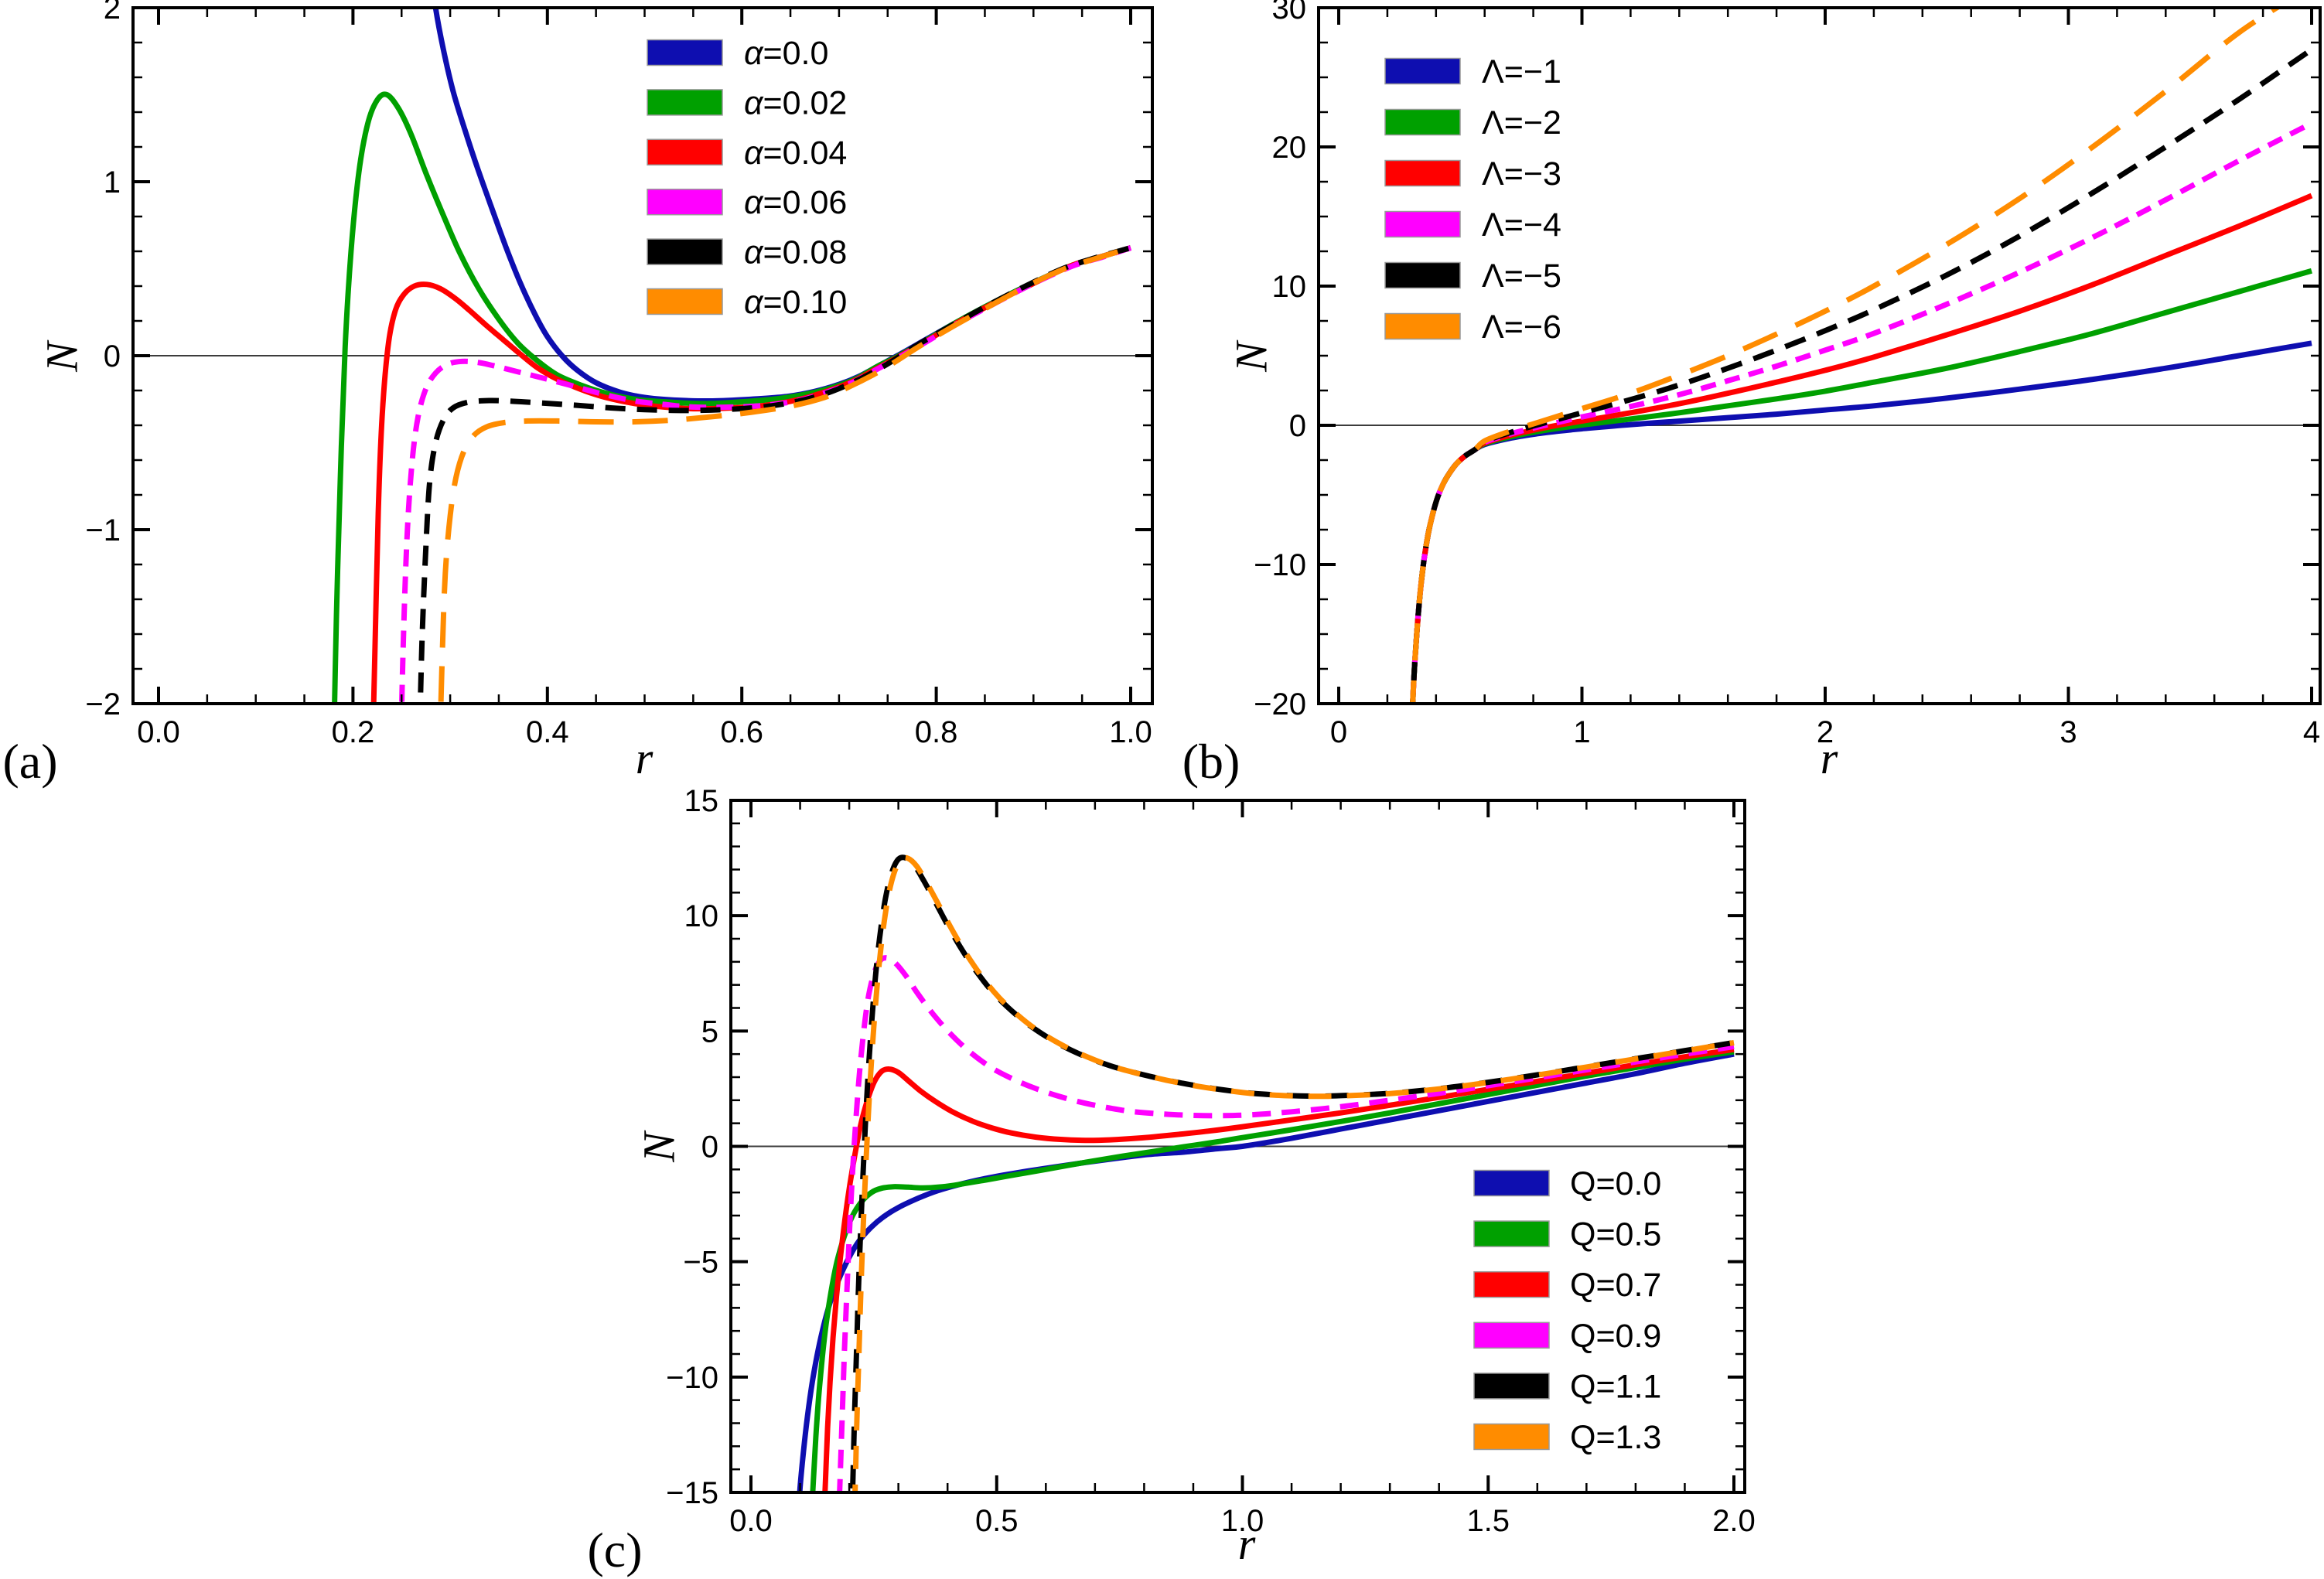 Image resolution: width=2324 pixels, height=1579 pixels. Describe the element at coordinates (997, 1521) in the screenshot. I see `x-tick-label: 0.5` at that location.